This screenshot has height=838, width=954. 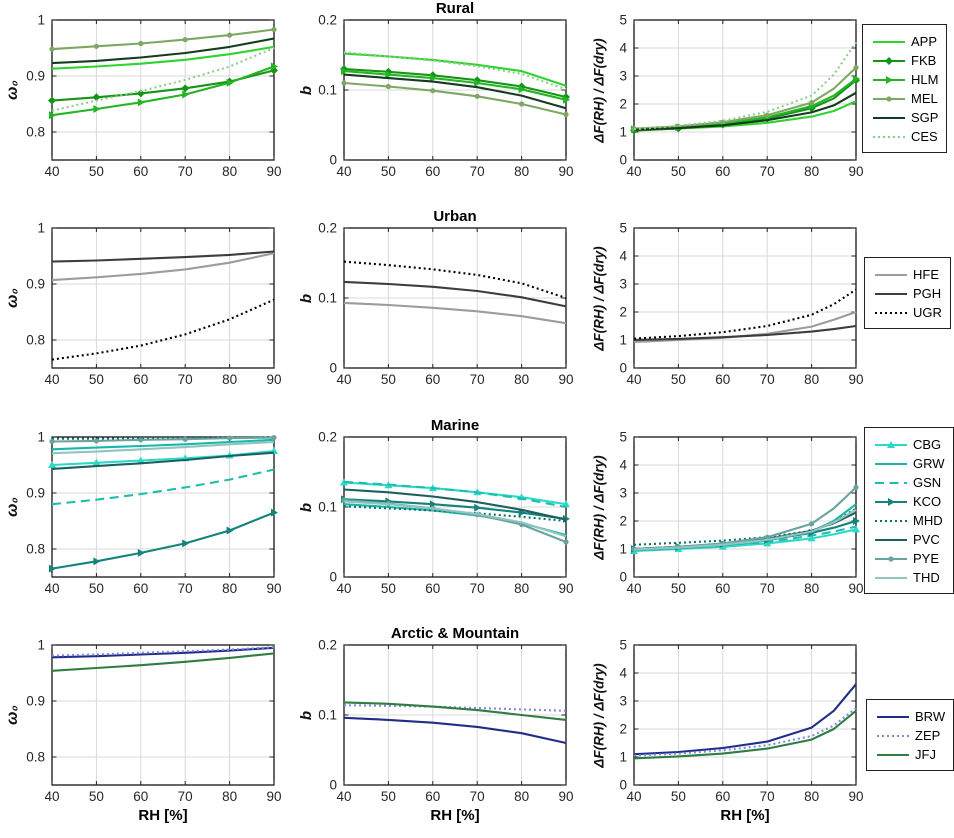 I want to click on series-line-KCO, so click(x=163, y=540).